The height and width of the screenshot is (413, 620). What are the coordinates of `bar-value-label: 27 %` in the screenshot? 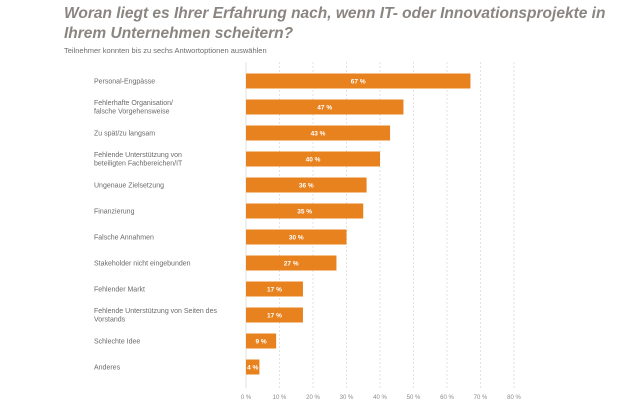 It's located at (291, 263).